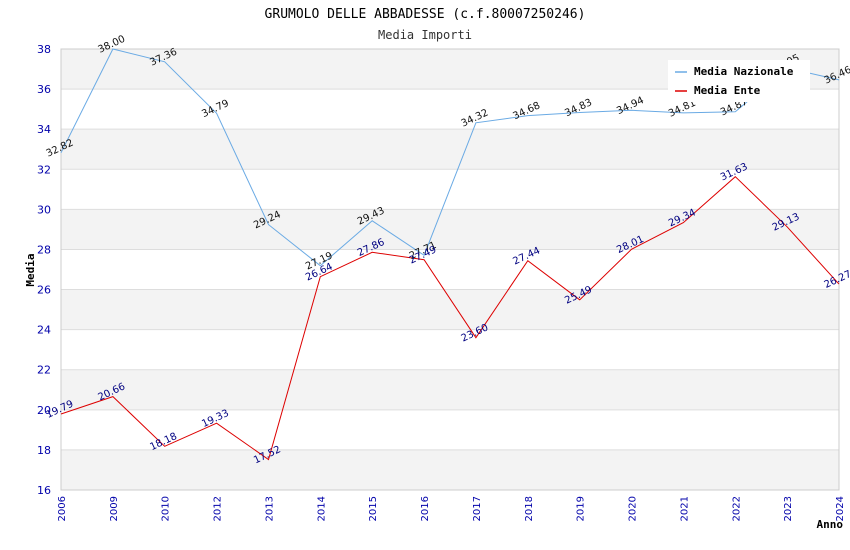  I want to click on x-axis-label: Anno, so click(830, 524).